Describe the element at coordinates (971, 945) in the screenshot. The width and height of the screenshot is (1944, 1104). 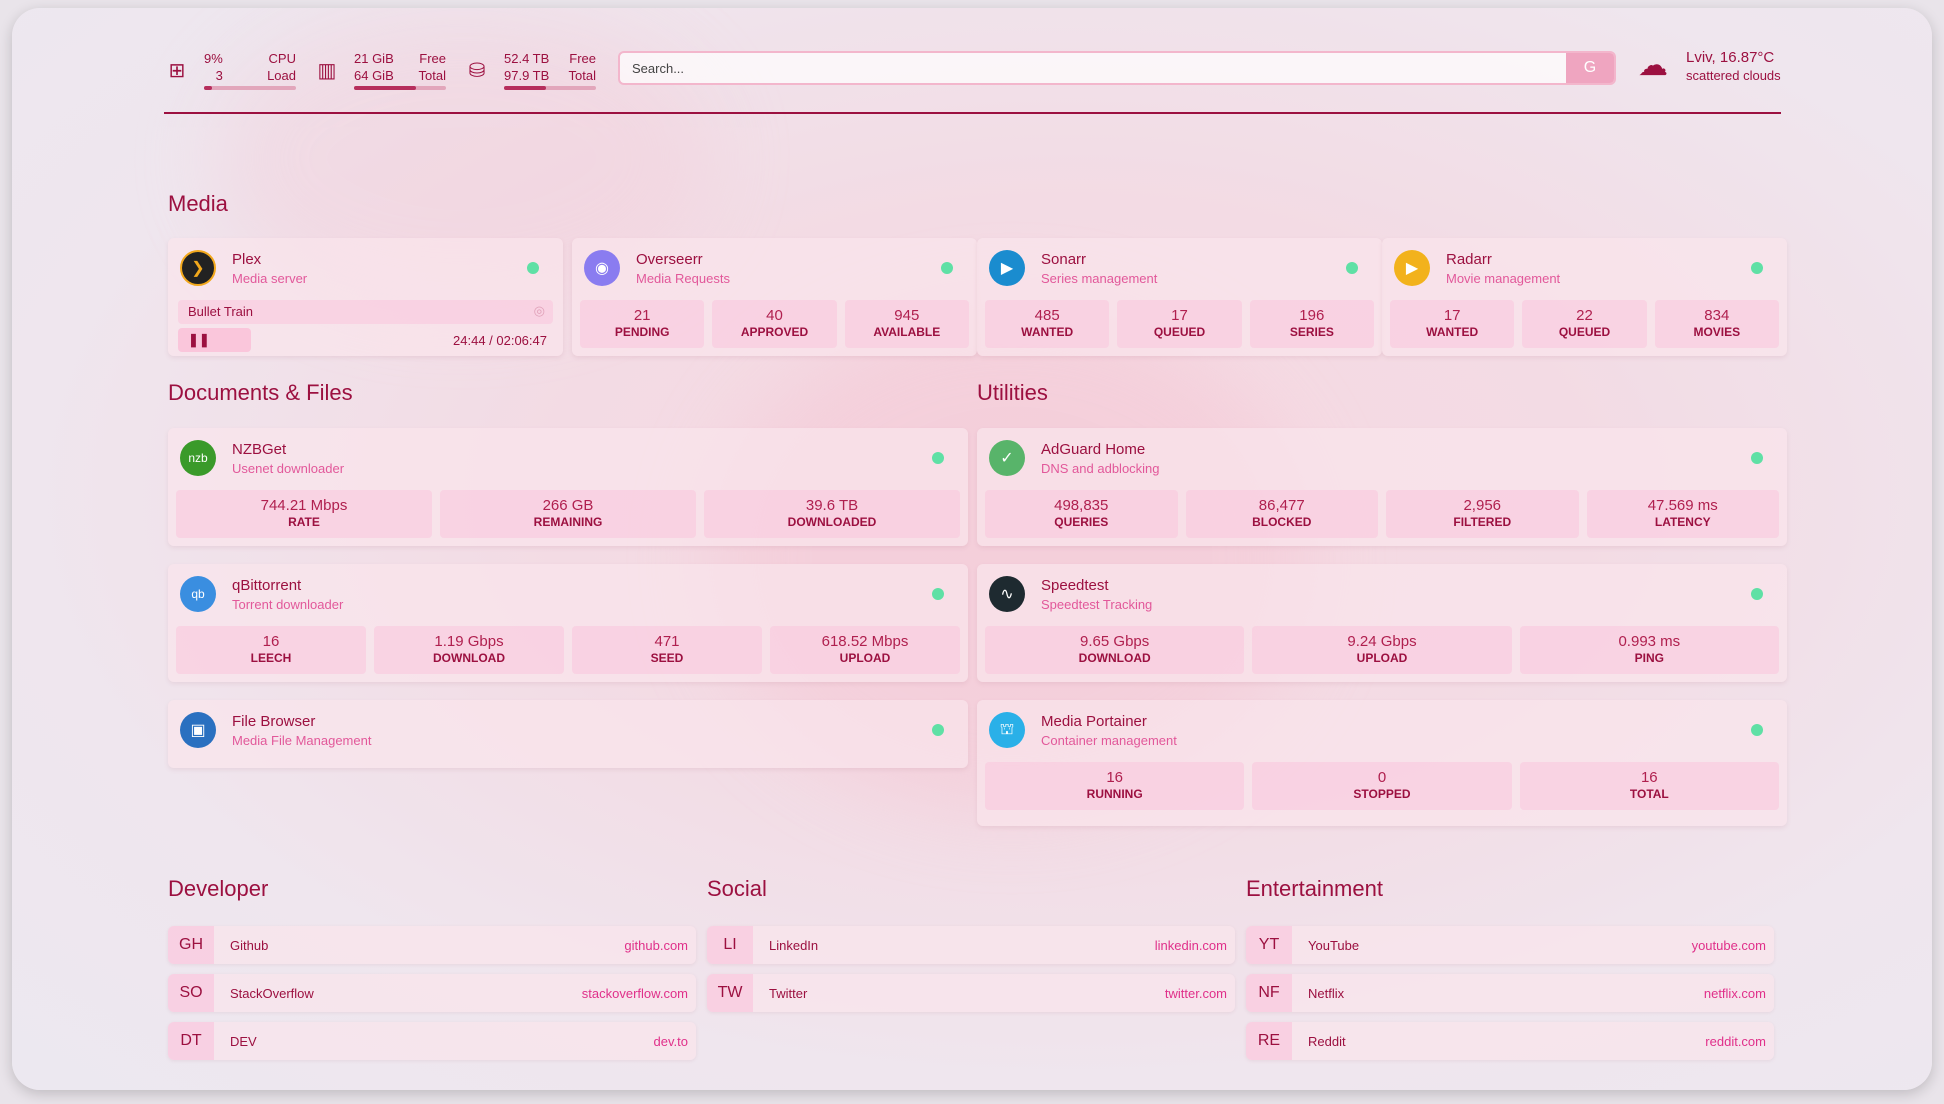
I see `bookmark-linkedin: LI LinkedIn linkedin.com` at that location.